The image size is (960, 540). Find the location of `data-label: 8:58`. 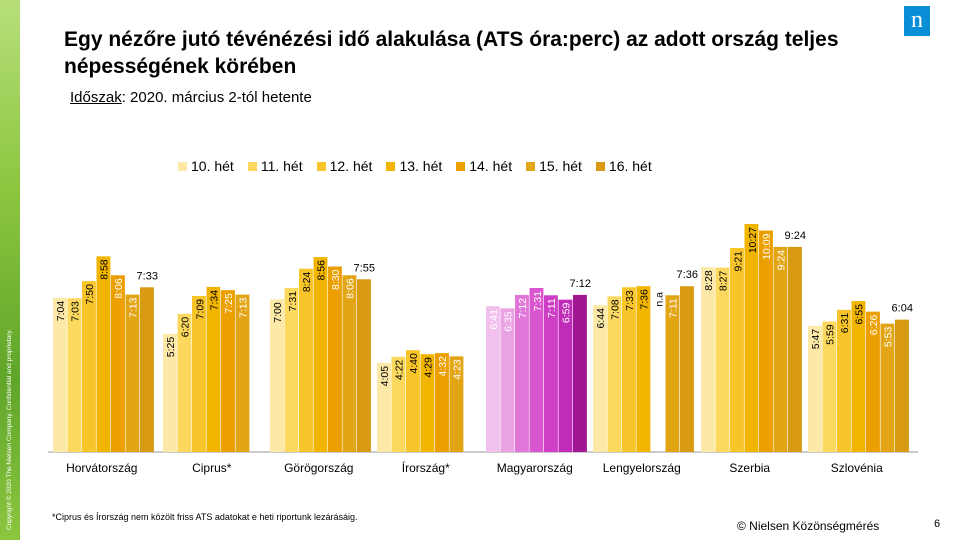

data-label: 8:58 is located at coordinates (105, 269).